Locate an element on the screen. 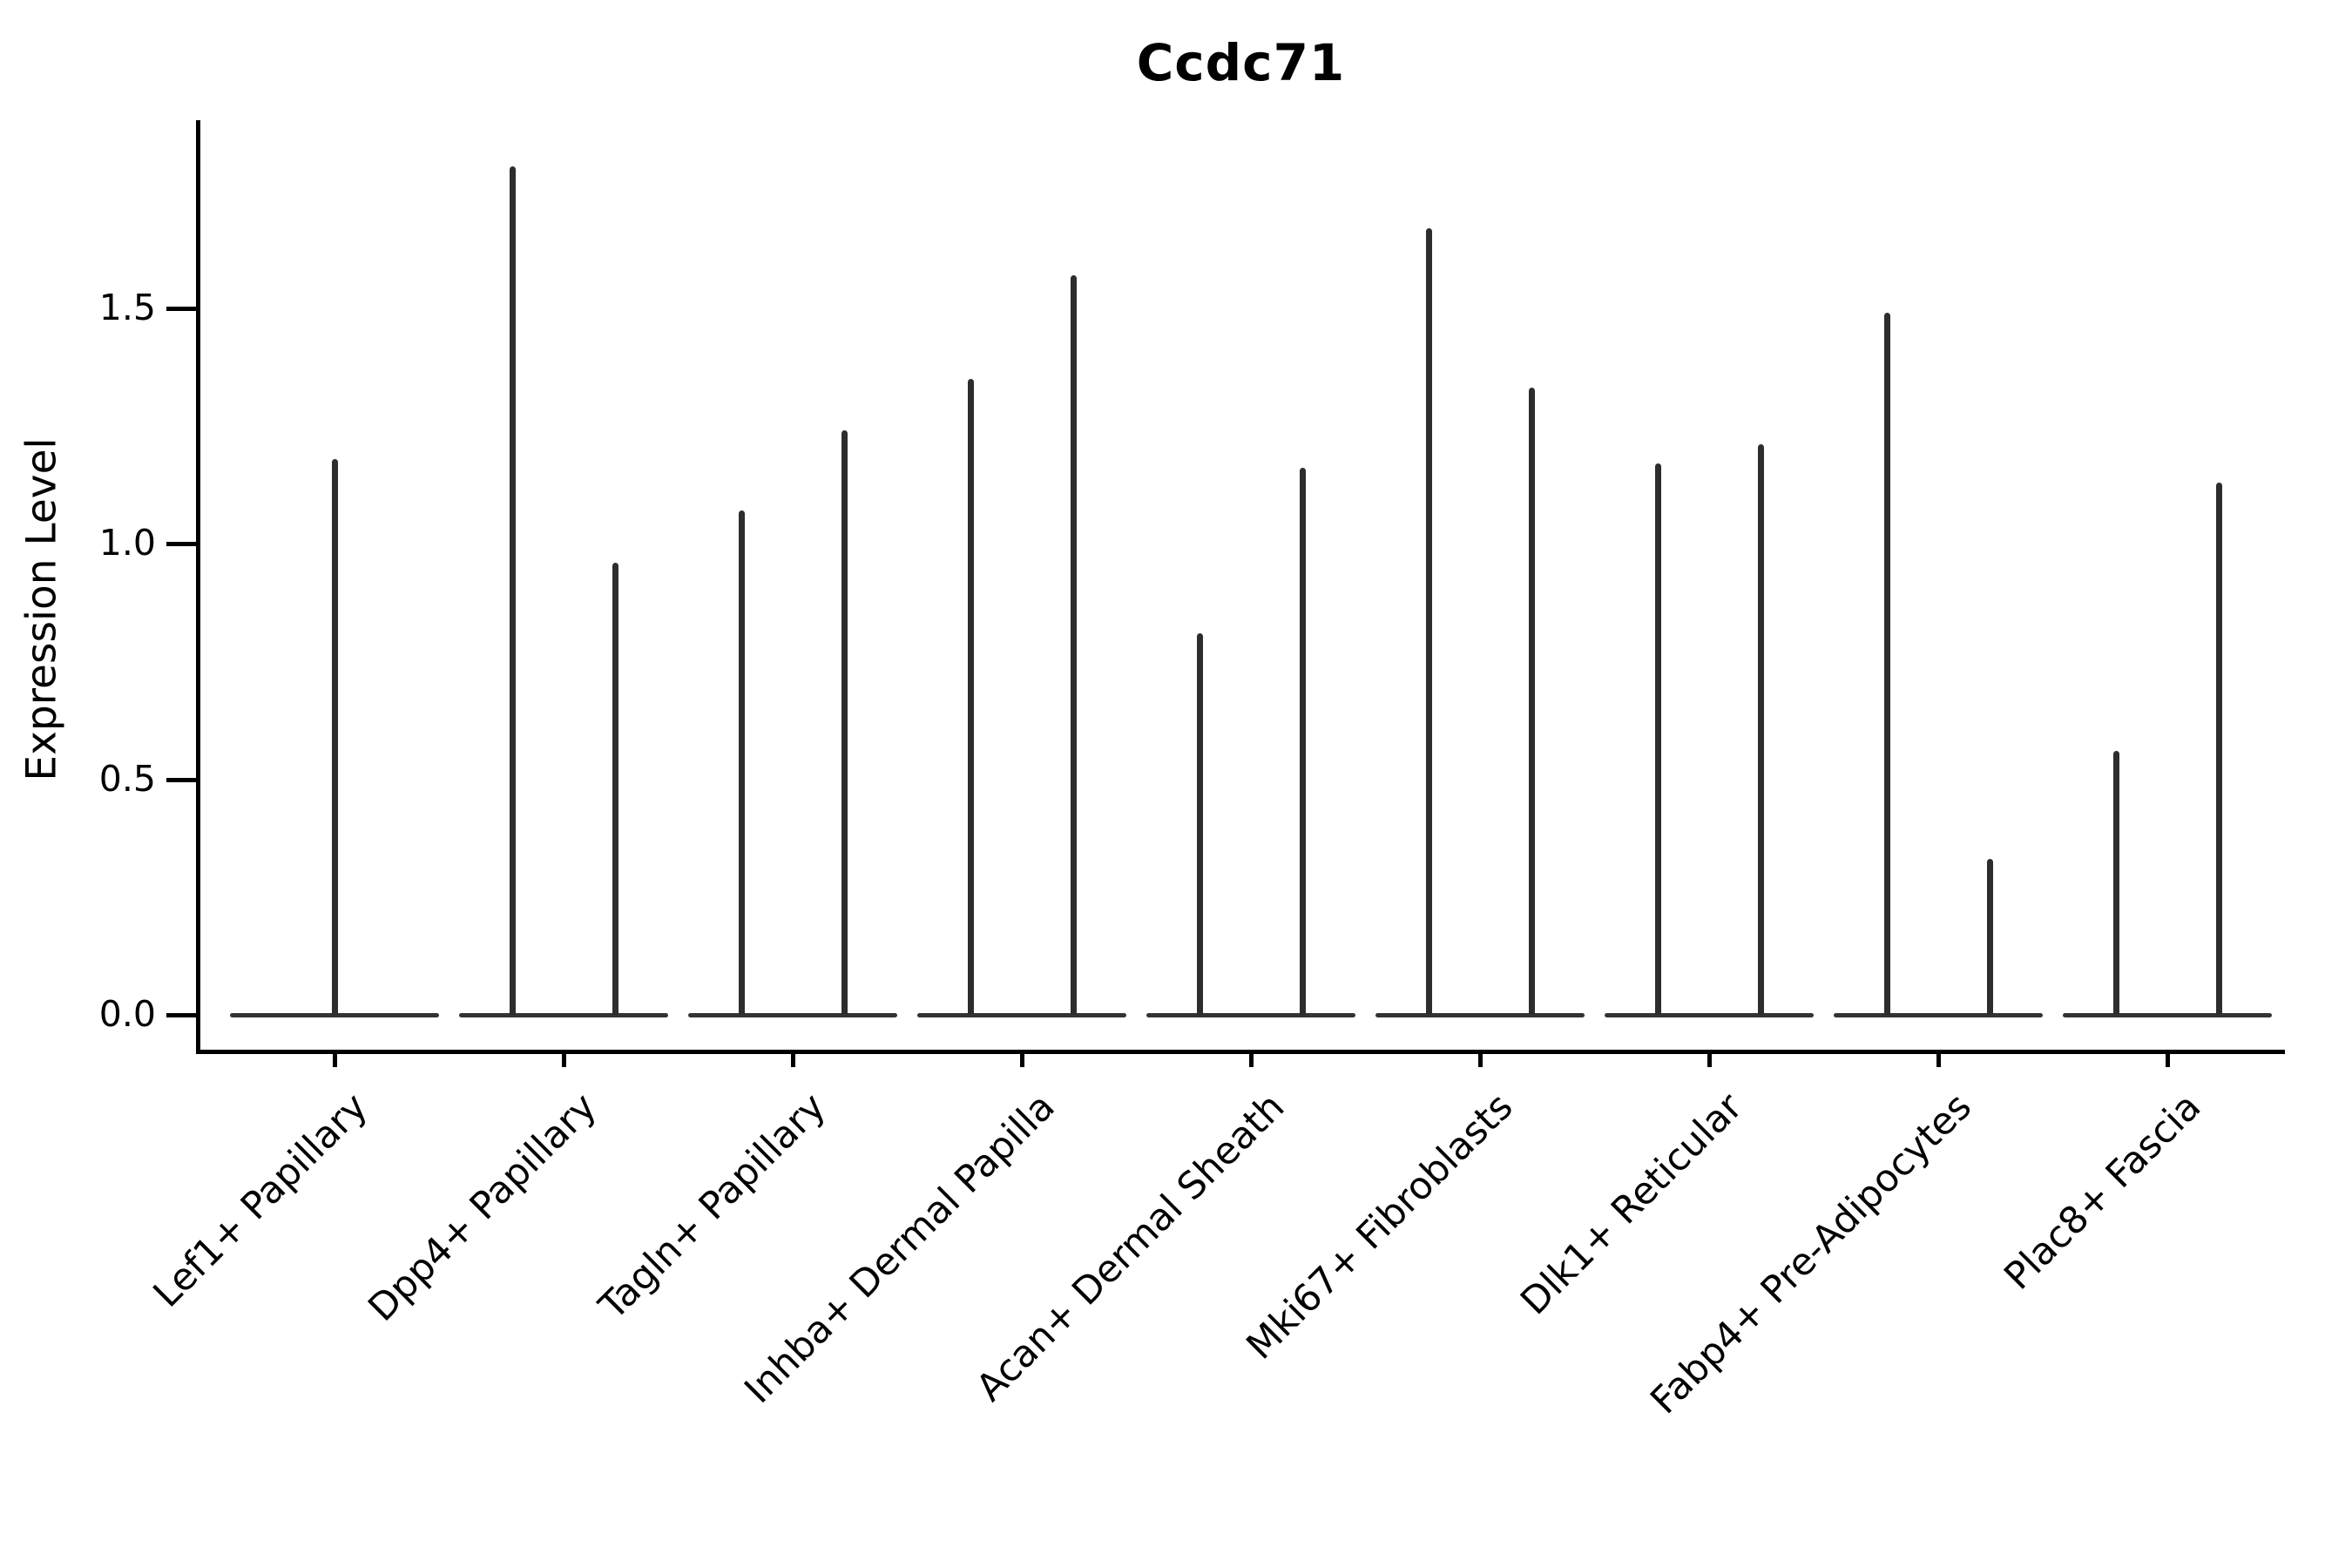 Image resolution: width=2352 pixels, height=1568 pixels. x-tick-label: Lef1+ Papillary is located at coordinates (260, 1201).